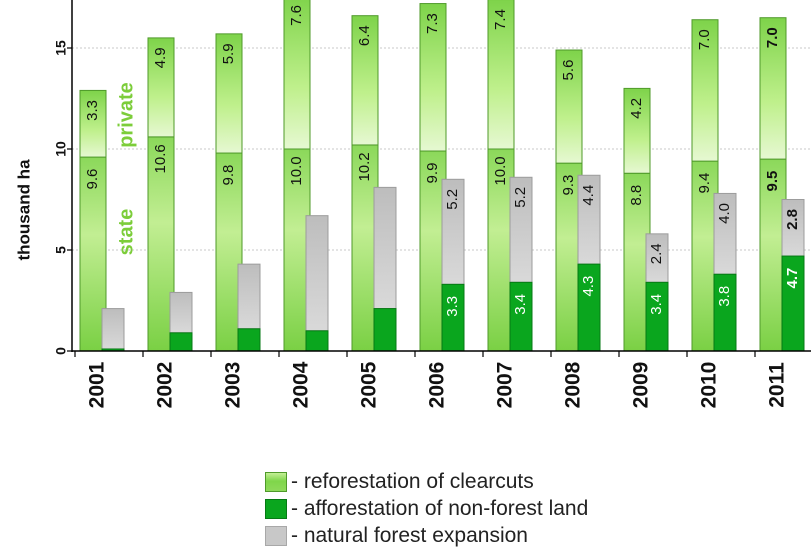  I want to click on data-label-natural: 4.4, so click(588, 195).